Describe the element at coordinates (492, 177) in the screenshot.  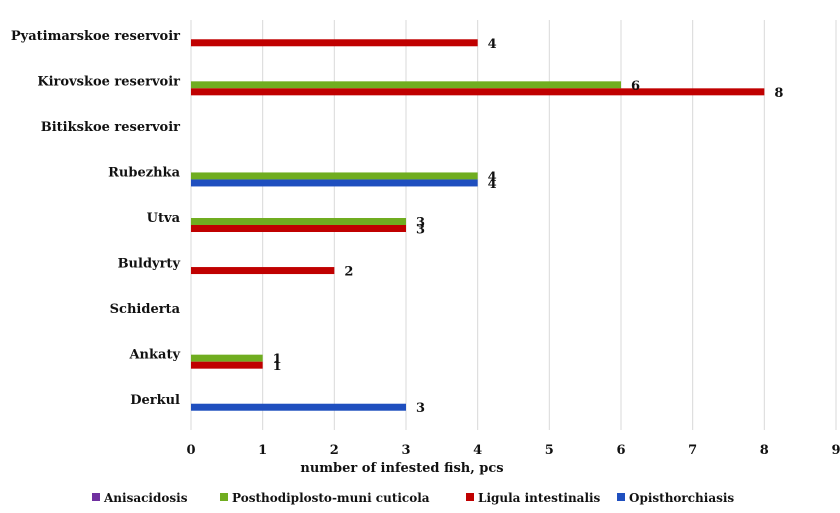
I see `data-label-3-series-1: 4` at that location.